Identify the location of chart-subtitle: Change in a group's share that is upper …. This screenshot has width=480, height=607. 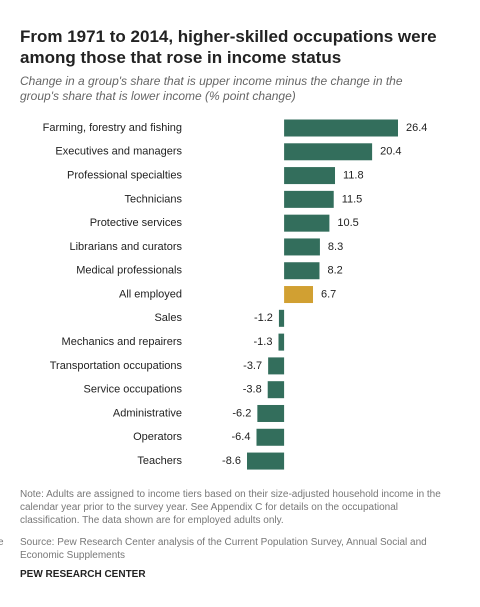
(211, 88).